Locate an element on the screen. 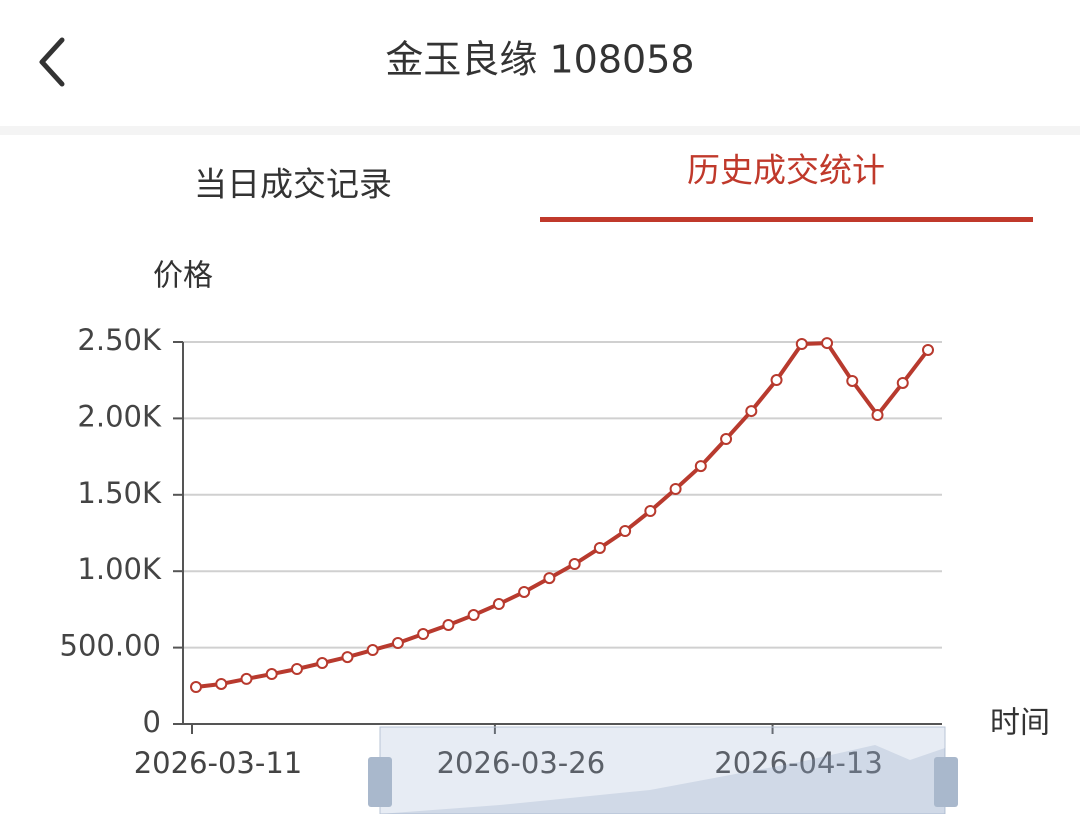  back-button is located at coordinates (52, 62).